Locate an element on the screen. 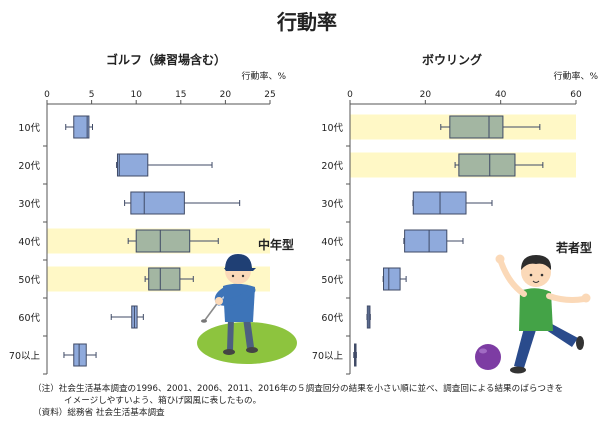 Image resolution: width=615 pixels, height=426 pixels. bowler-illustration is located at coordinates (543, 314).